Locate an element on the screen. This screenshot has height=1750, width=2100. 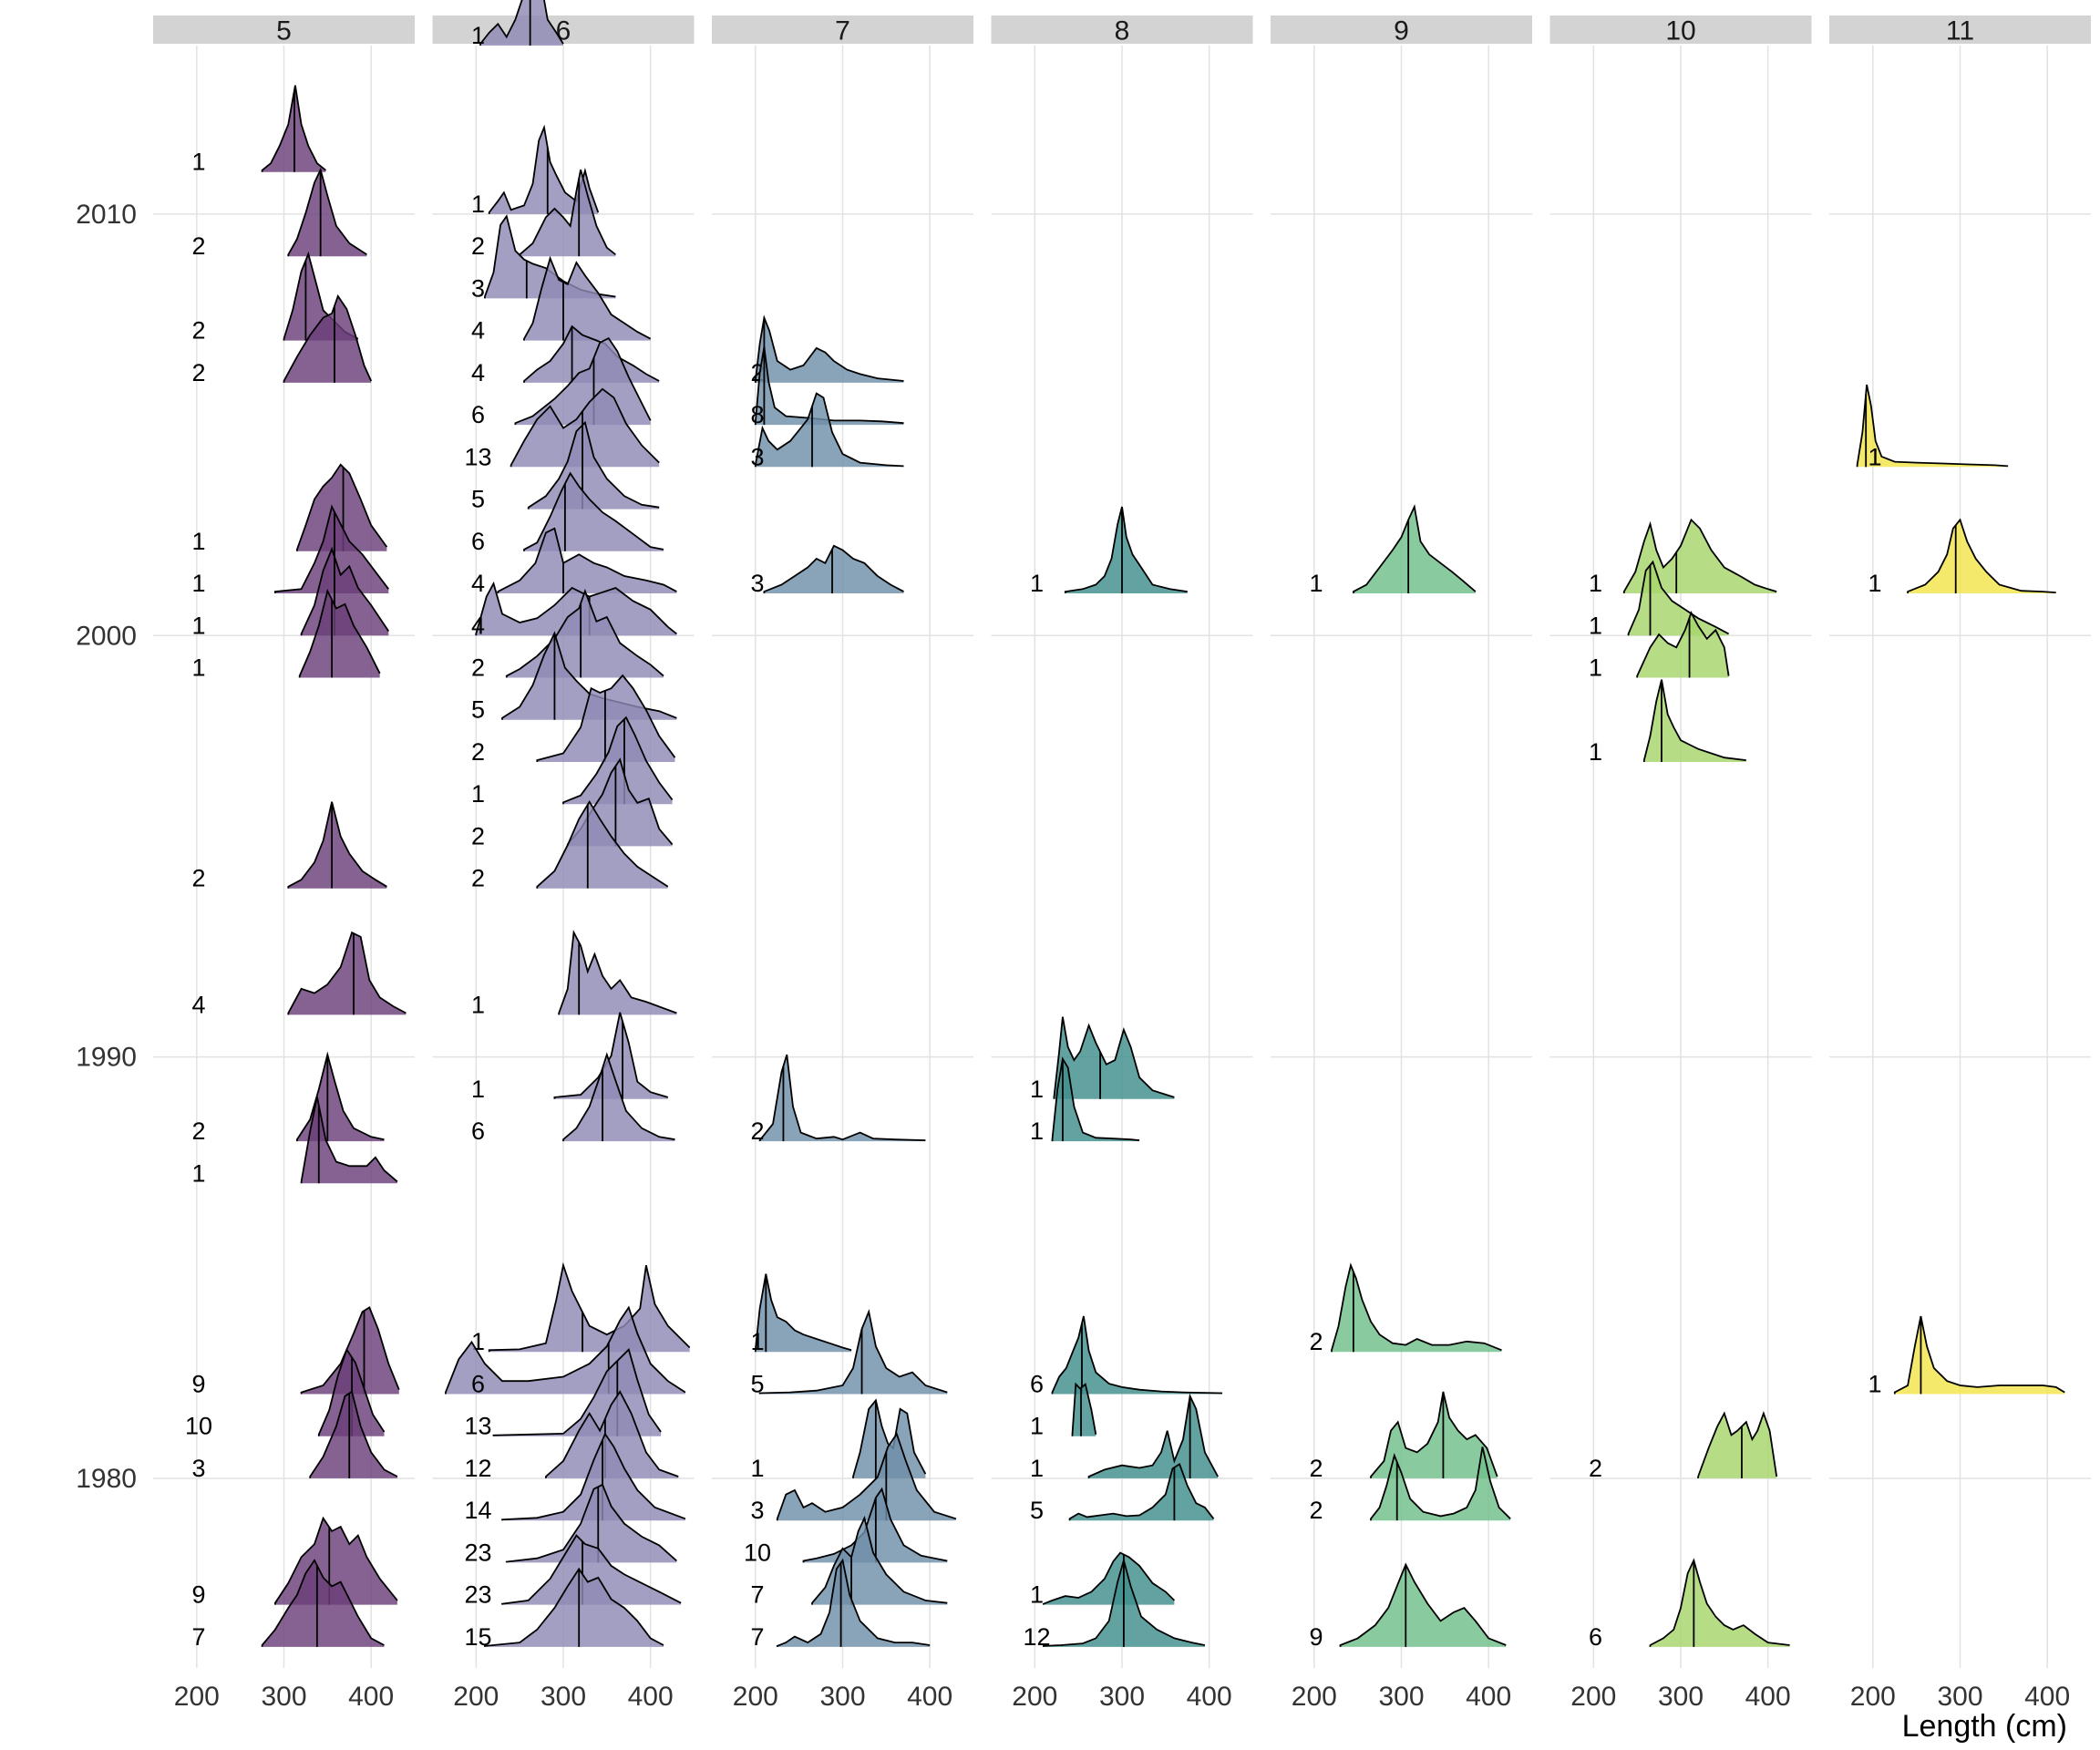
ridge: 15 is located at coordinates (564, 1609).